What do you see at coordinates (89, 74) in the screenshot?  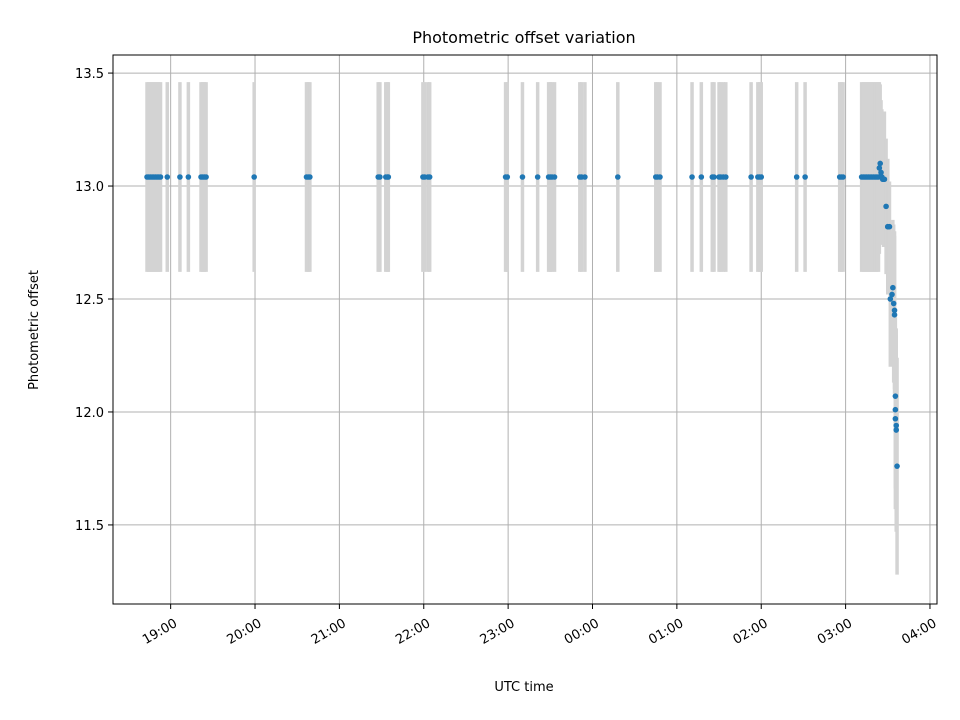 I see `y-tick-label: 13.5` at bounding box center [89, 74].